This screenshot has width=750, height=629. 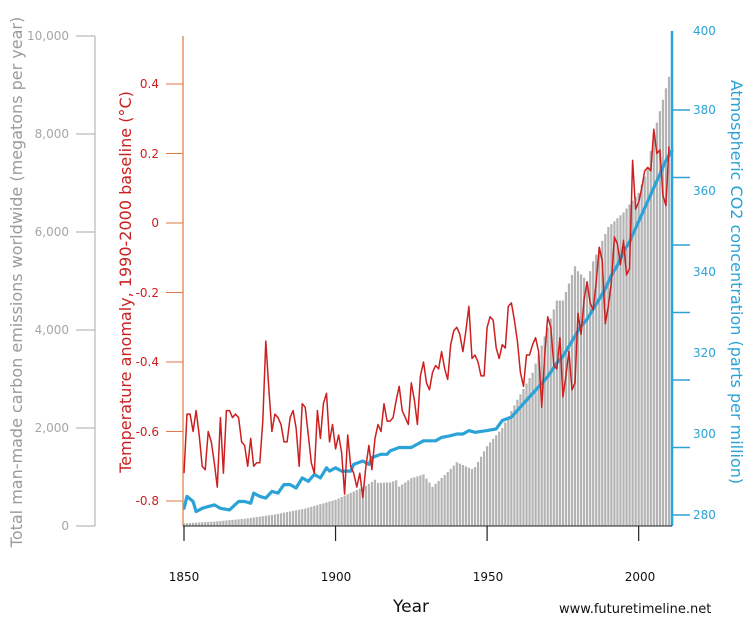 I want to click on co2-tick-label: 380, so click(x=704, y=110).